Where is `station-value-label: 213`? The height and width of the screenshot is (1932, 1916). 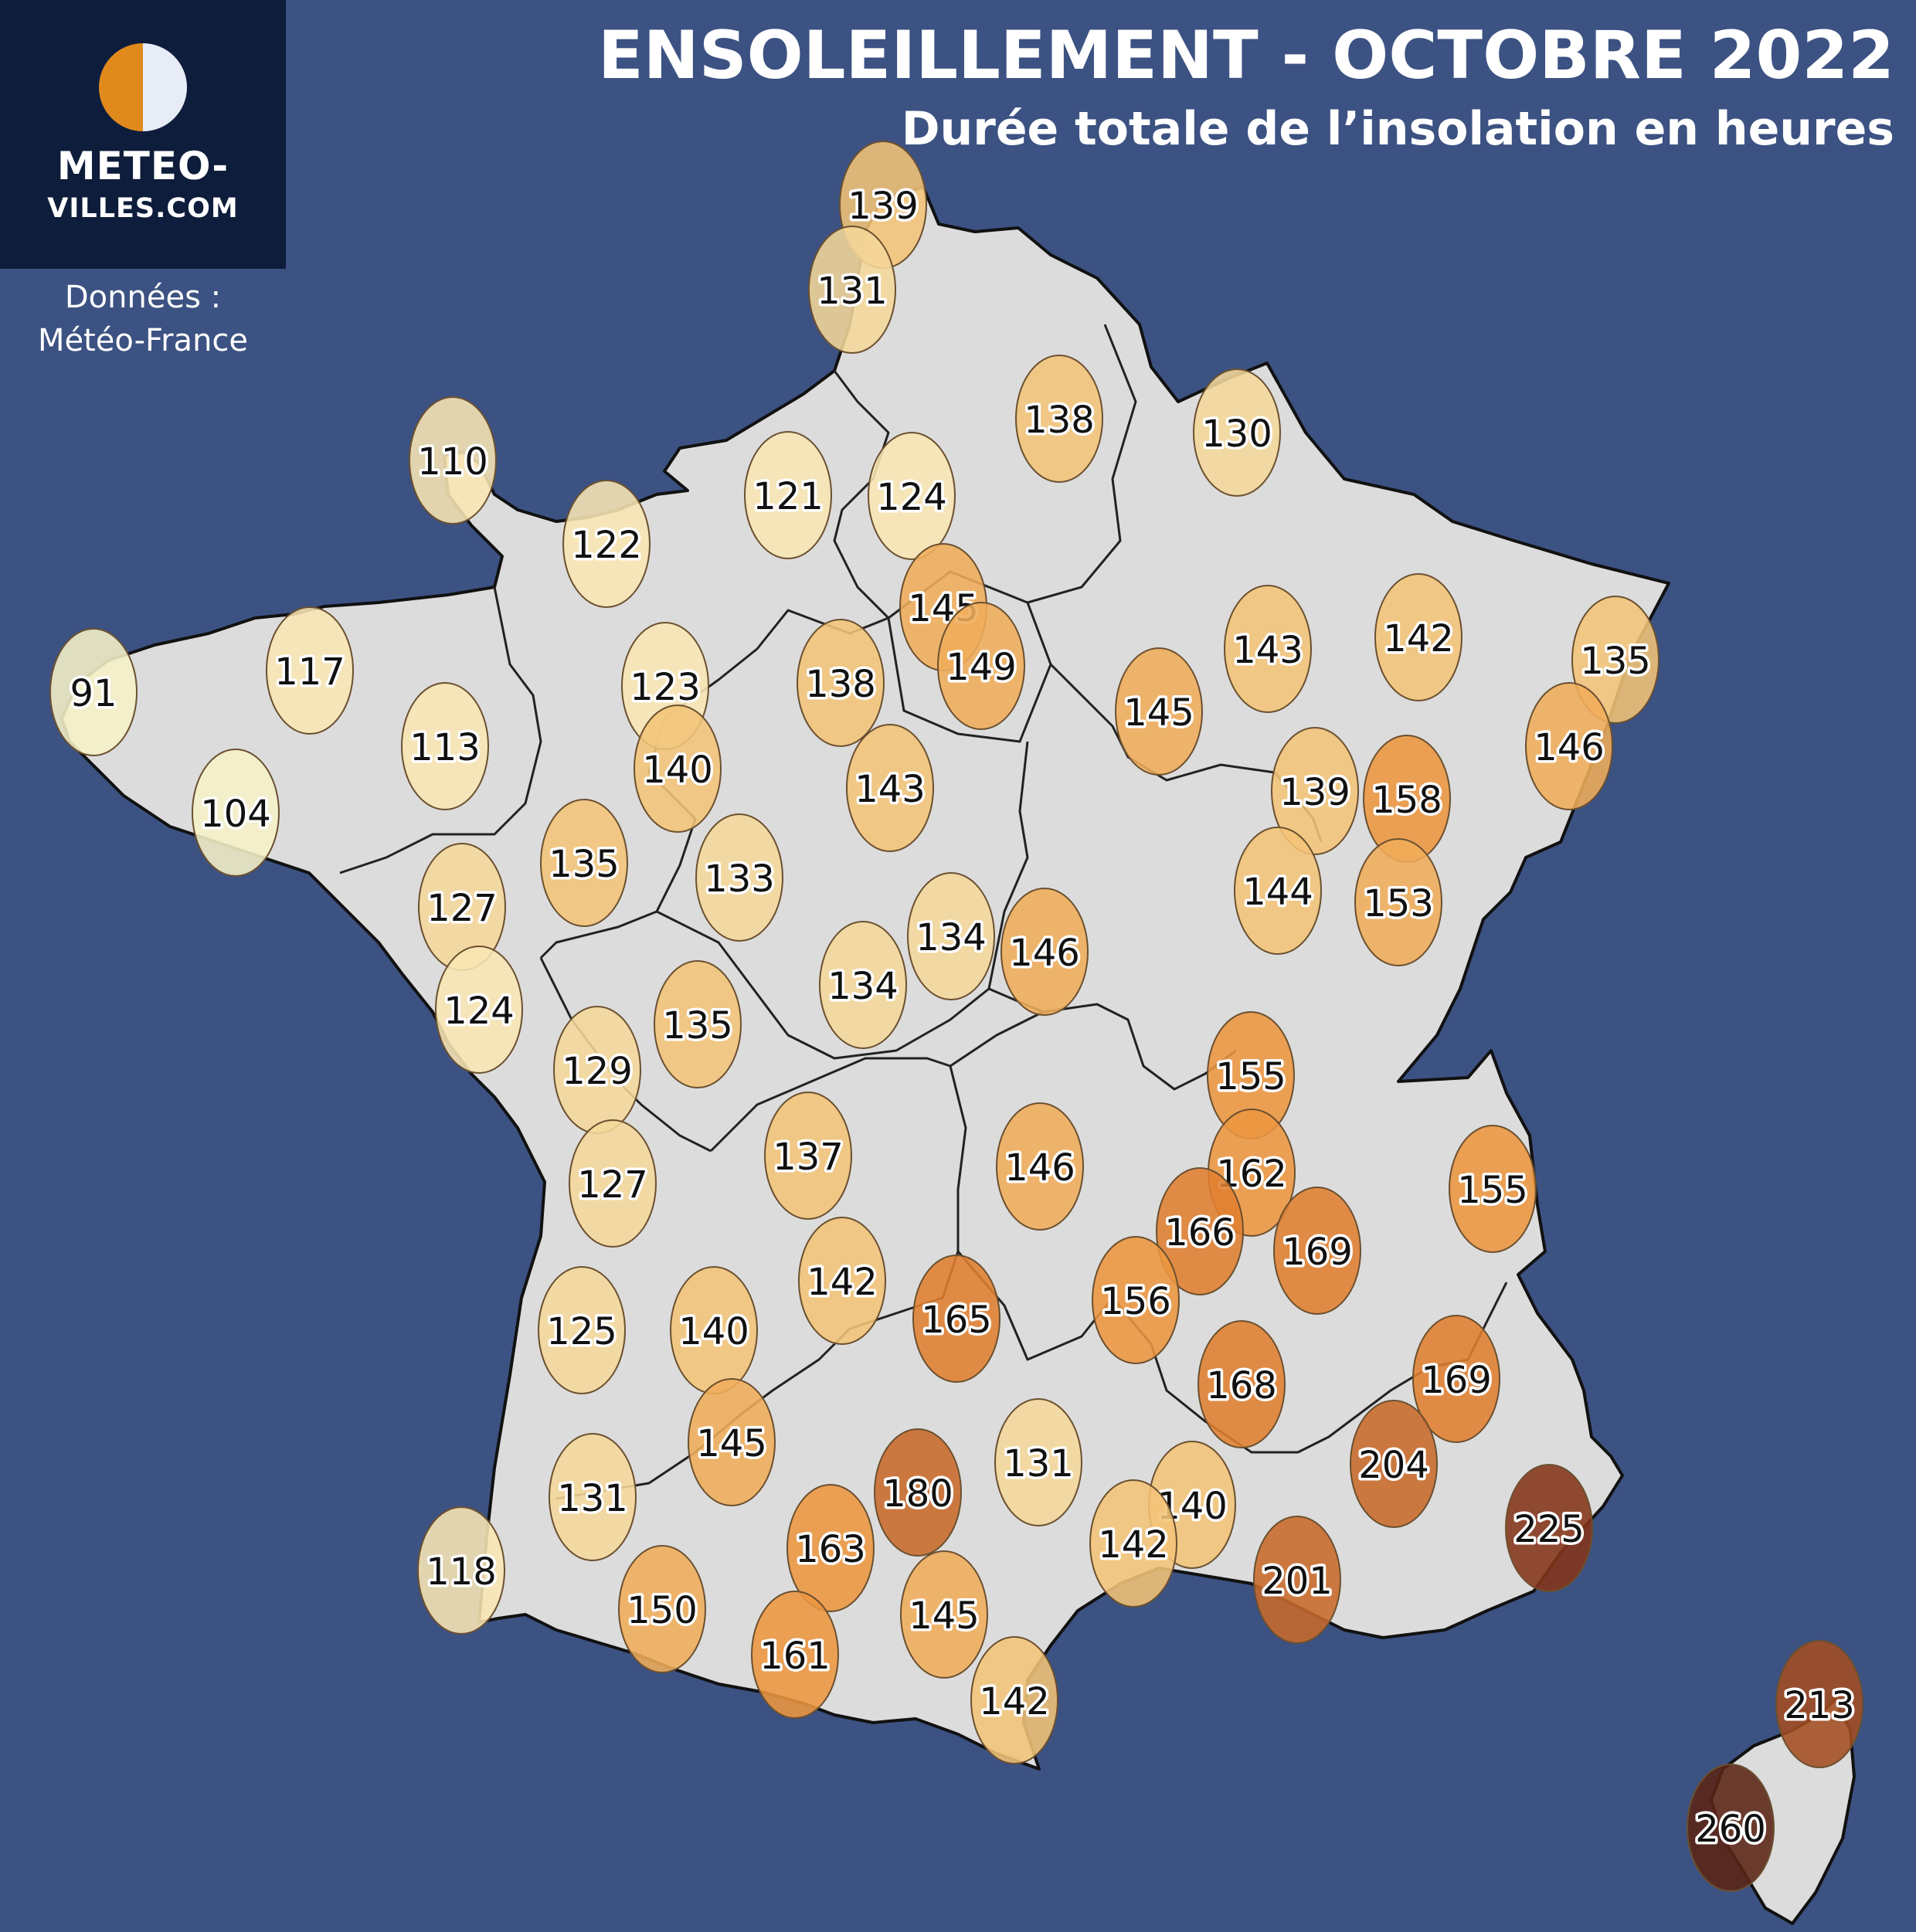 station-value-label: 213 is located at coordinates (1820, 1705).